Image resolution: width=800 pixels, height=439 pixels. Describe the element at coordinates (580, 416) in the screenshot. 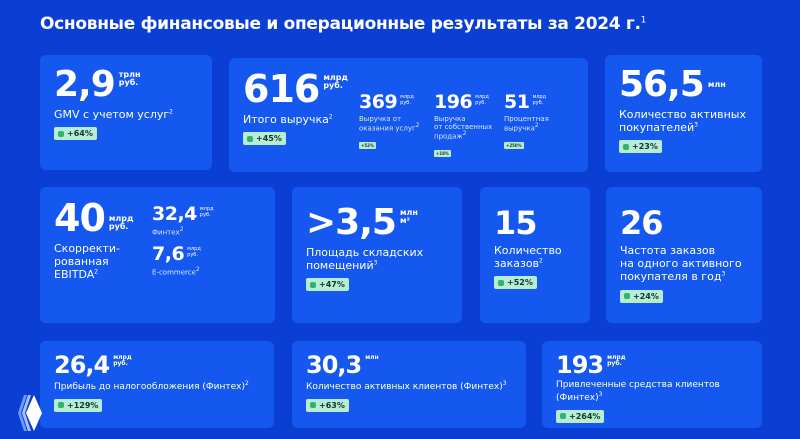

I see `growth-badge: +264%` at that location.